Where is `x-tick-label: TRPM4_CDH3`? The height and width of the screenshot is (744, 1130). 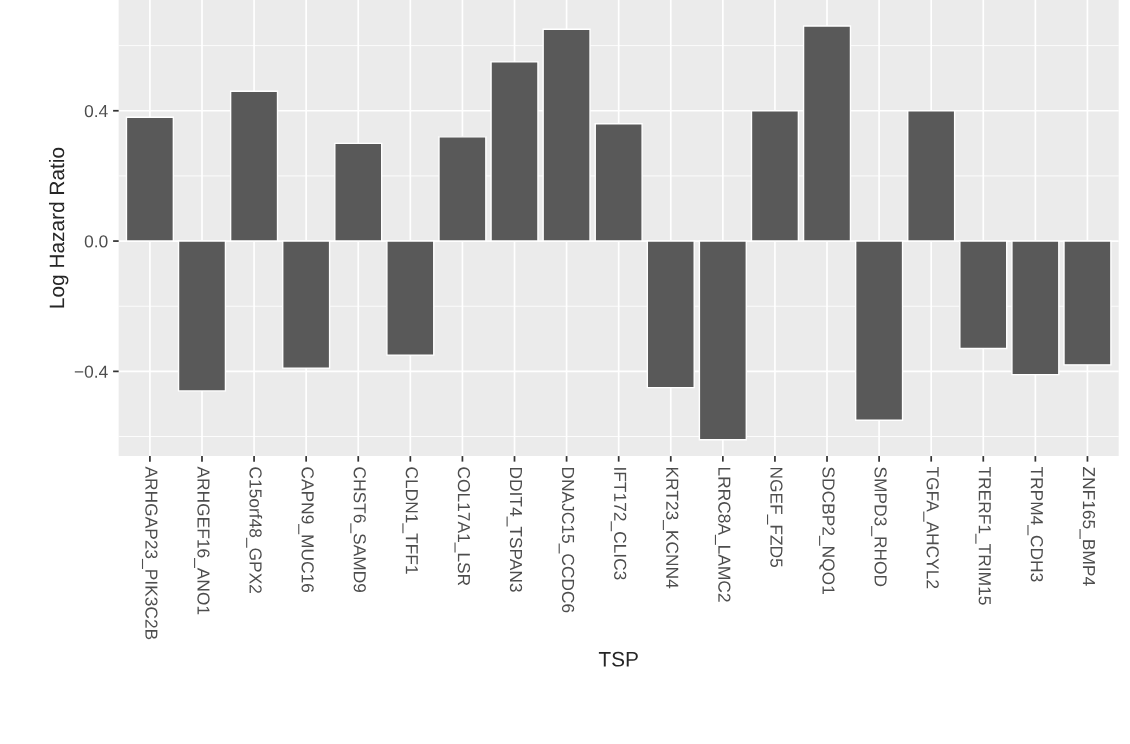 x-tick-label: TRPM4_CDH3 is located at coordinates (1035, 524).